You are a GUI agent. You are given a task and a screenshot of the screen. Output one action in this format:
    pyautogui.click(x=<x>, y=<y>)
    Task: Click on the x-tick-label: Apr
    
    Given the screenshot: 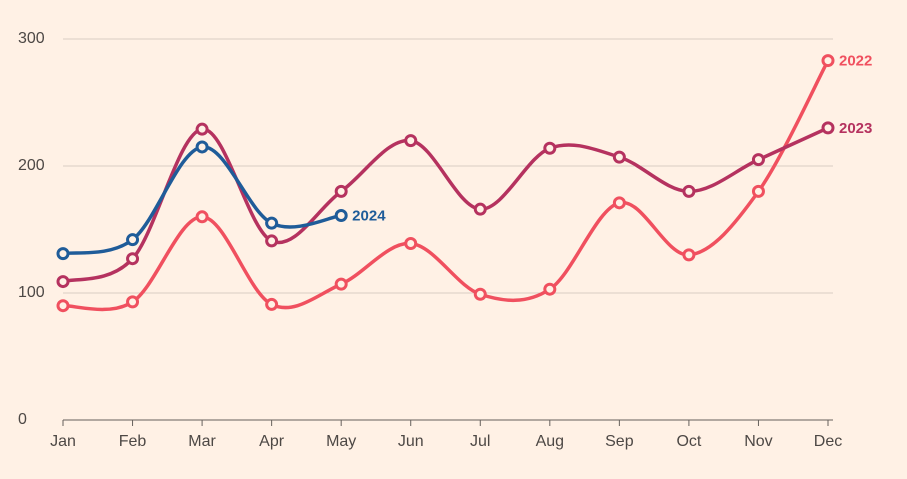 What is the action you would take?
    pyautogui.click(x=272, y=441)
    